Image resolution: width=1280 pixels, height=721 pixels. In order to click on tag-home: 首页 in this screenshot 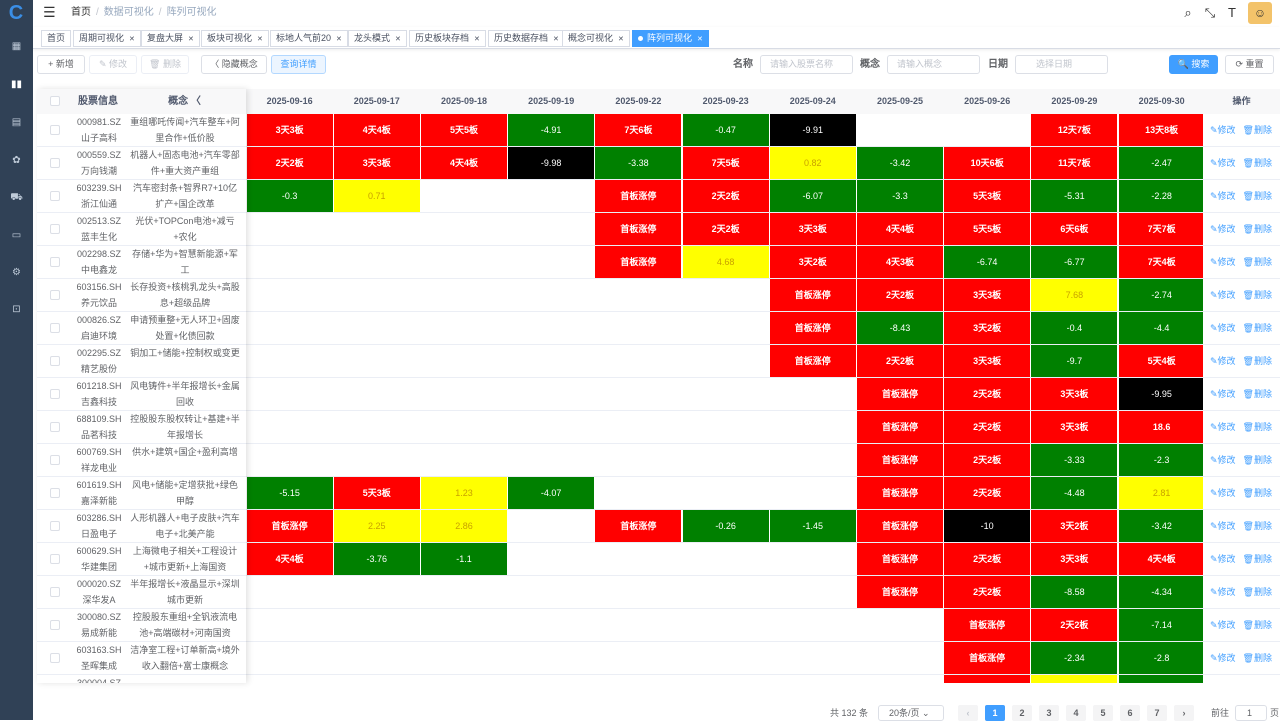, I will do `click(56, 38)`.